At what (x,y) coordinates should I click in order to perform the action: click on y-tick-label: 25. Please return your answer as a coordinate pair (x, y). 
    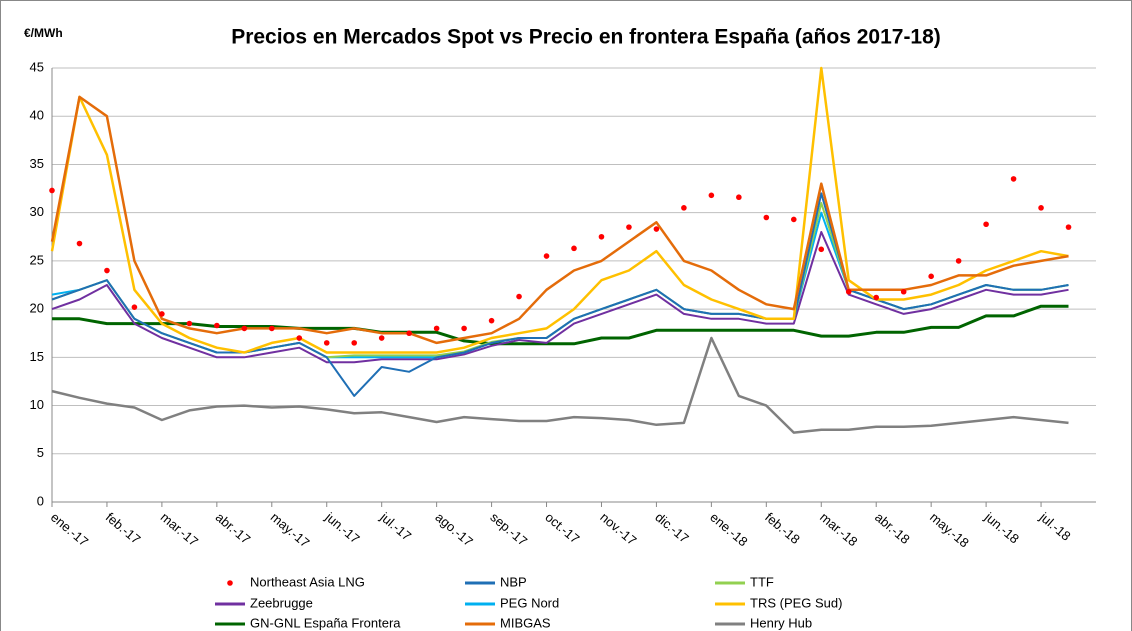
    Looking at the image, I should click on (37, 259).